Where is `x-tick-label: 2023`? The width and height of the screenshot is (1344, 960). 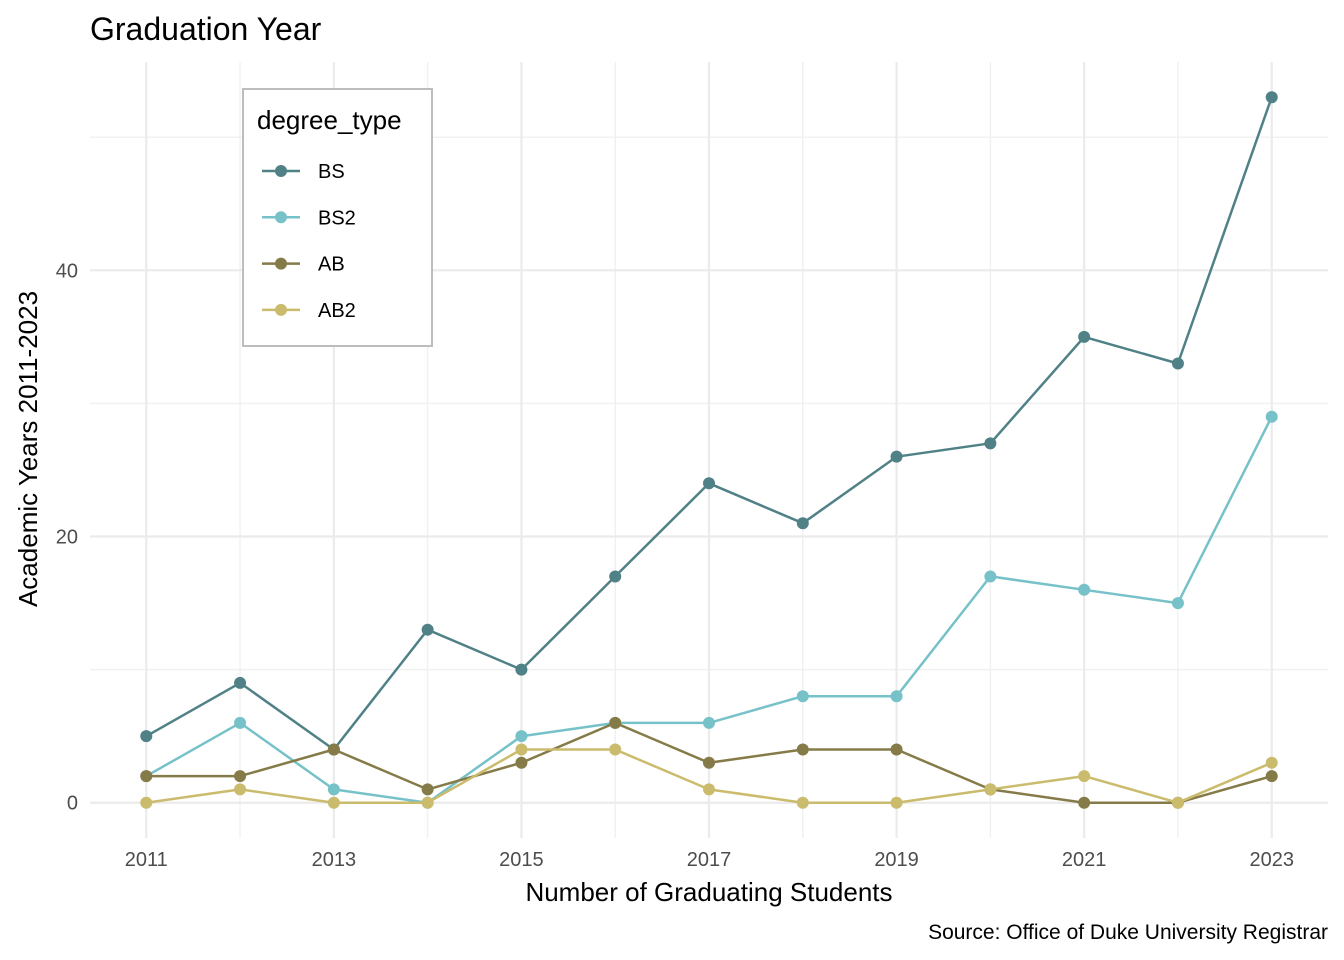
x-tick-label: 2023 is located at coordinates (1271, 860).